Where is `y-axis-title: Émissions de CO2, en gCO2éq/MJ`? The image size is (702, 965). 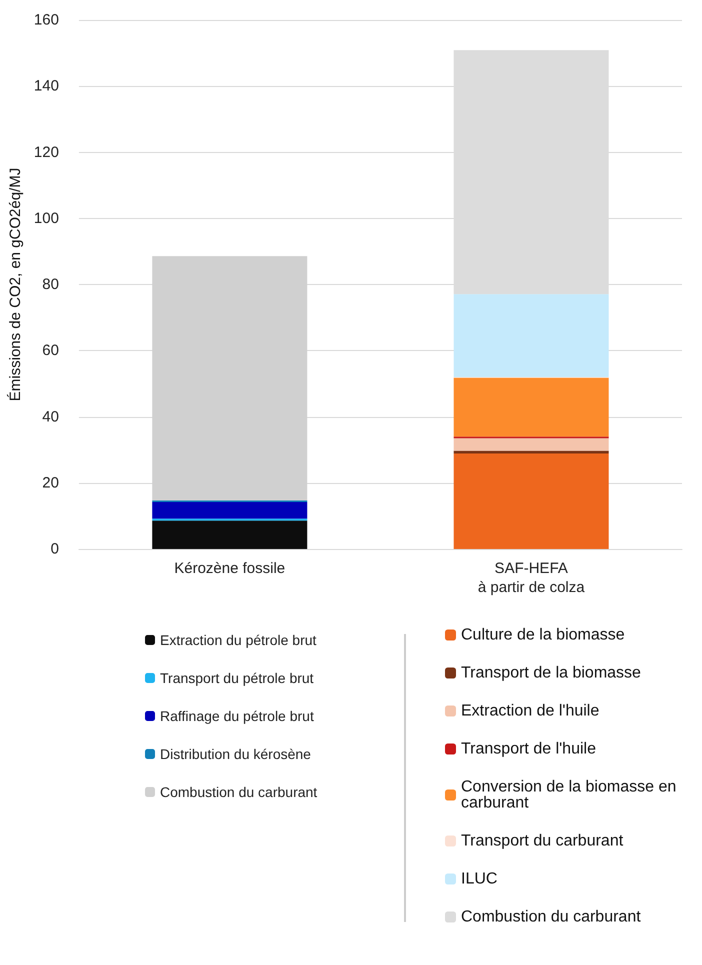
y-axis-title: Émissions de CO2, en gCO2éq/MJ is located at coordinates (15, 285).